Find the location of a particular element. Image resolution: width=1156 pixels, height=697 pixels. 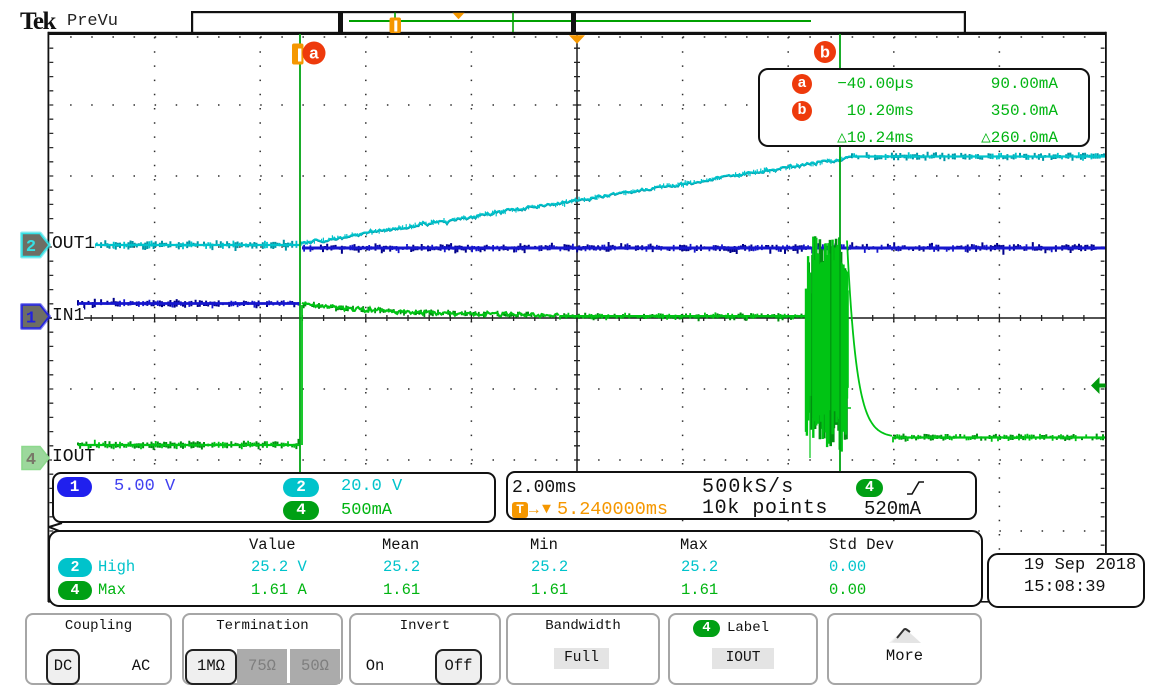

svg-text: 2 is located at coordinates (31, 247).